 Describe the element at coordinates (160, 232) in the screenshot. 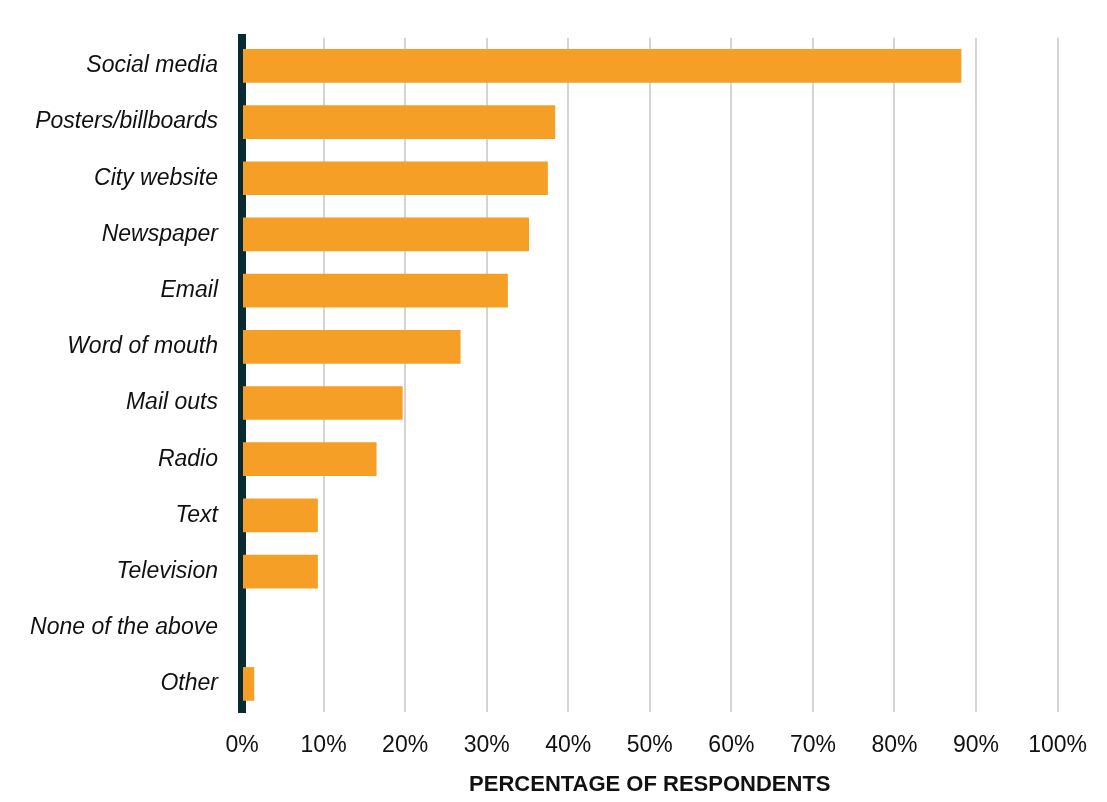

I see `y-tick-label: Newspaper` at that location.